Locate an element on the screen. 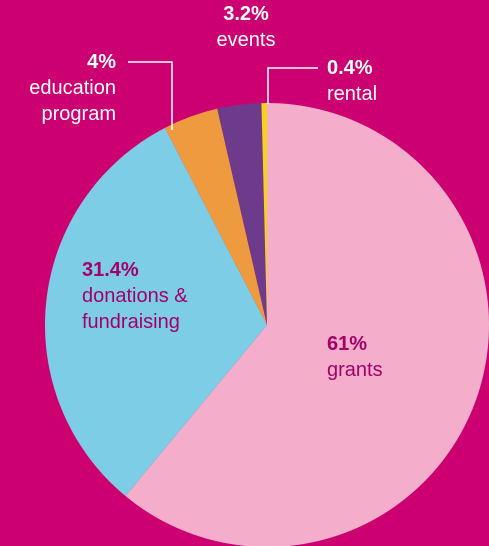 The width and height of the screenshot is (489, 546). slice-label: 61% grants is located at coordinates (397, 357).